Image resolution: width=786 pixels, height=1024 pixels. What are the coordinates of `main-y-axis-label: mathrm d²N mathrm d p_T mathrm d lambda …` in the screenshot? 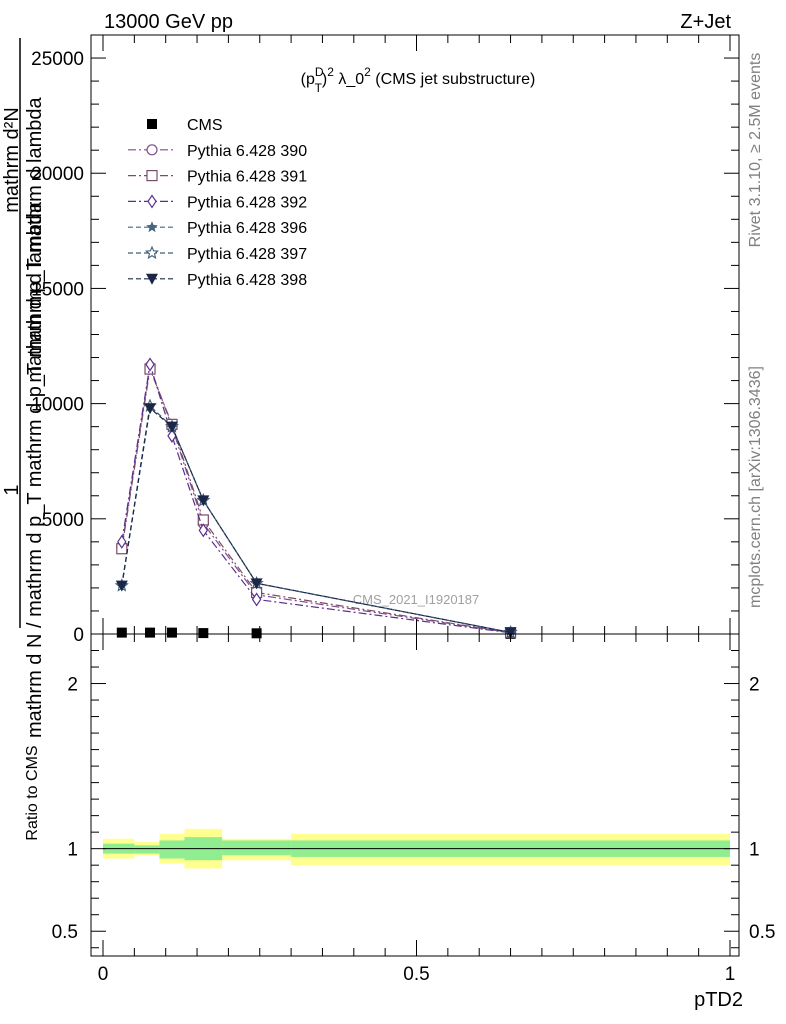 It's located at (23, 388).